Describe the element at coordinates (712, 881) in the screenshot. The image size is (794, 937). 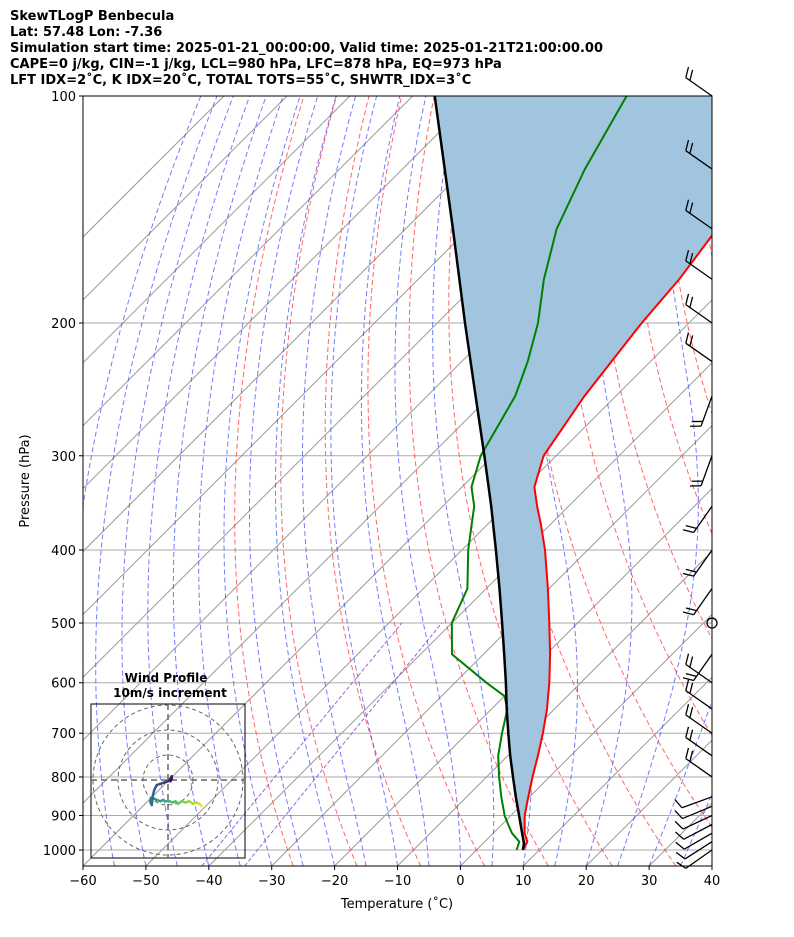
I see `x-tick-label: 40` at that location.